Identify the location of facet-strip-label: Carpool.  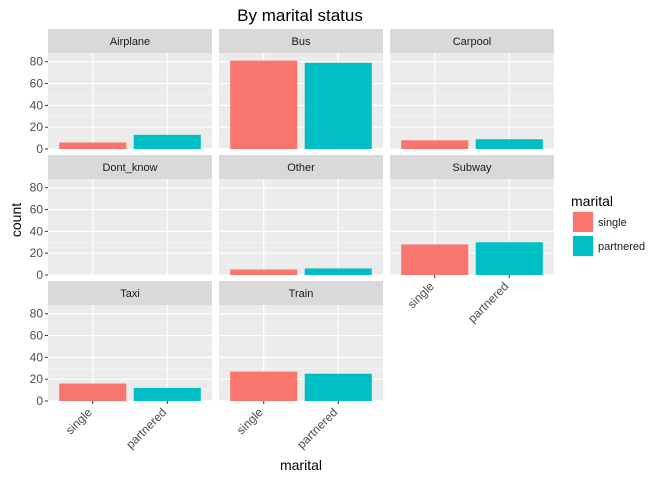
(472, 42).